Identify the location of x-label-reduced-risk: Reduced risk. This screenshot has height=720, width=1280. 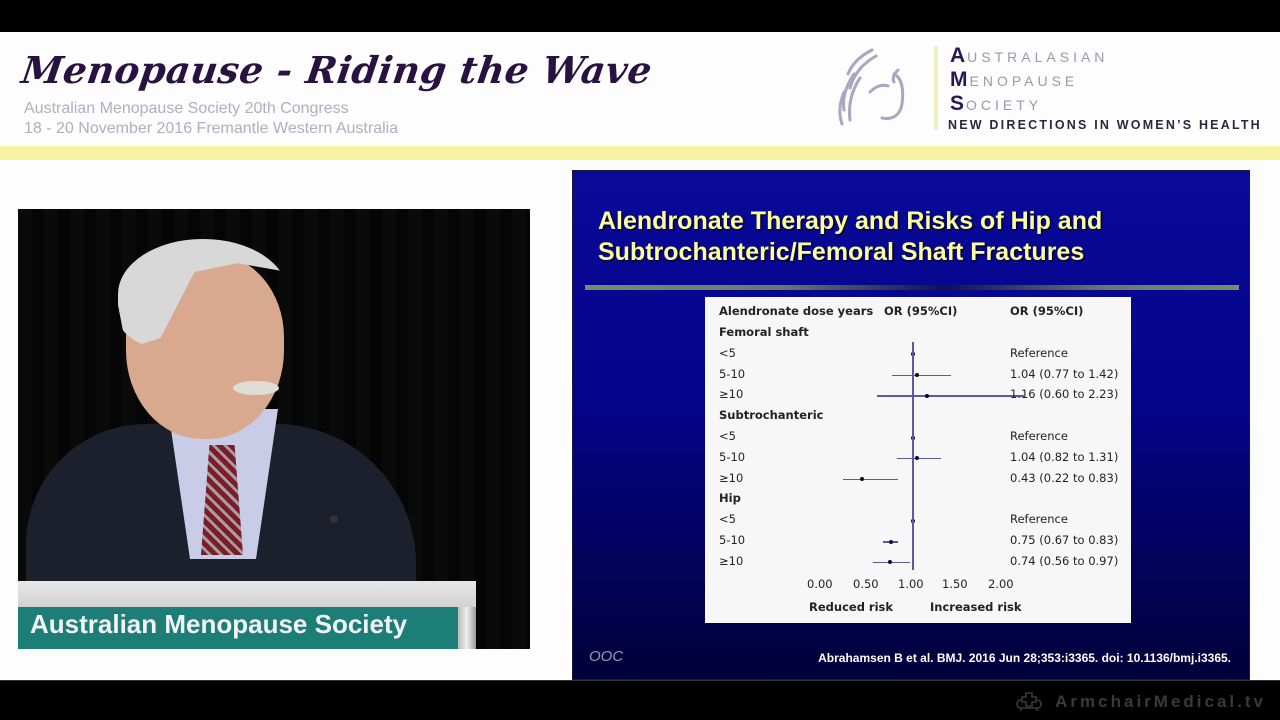
(851, 607).